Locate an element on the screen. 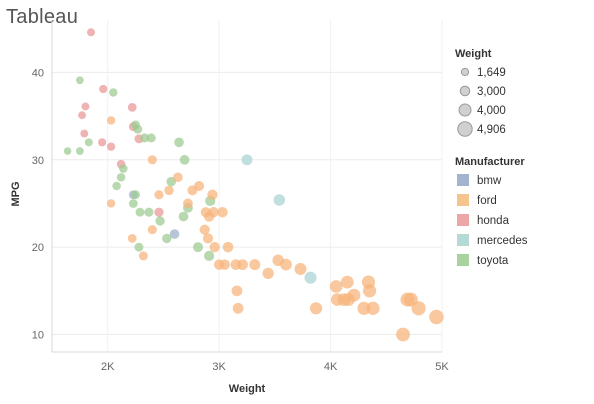 This screenshot has height=404, width=594. y-tick-label: 30 is located at coordinates (38, 161).